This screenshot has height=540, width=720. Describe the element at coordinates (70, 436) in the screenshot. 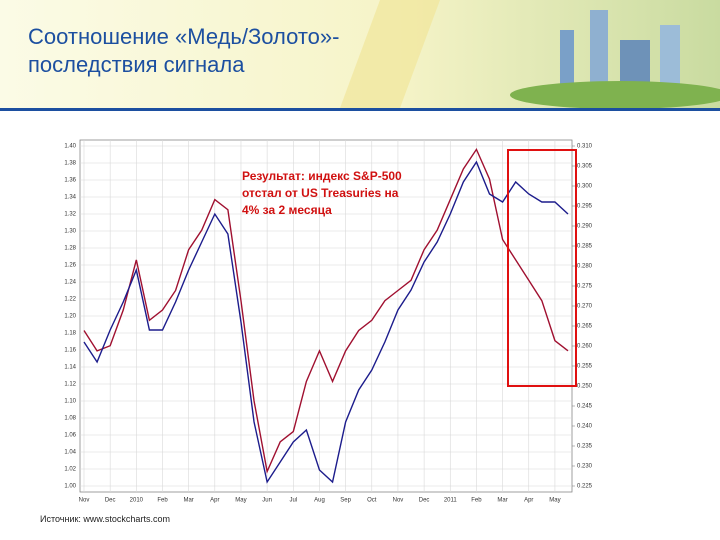

I see `y-tick-label: 1.06` at that location.